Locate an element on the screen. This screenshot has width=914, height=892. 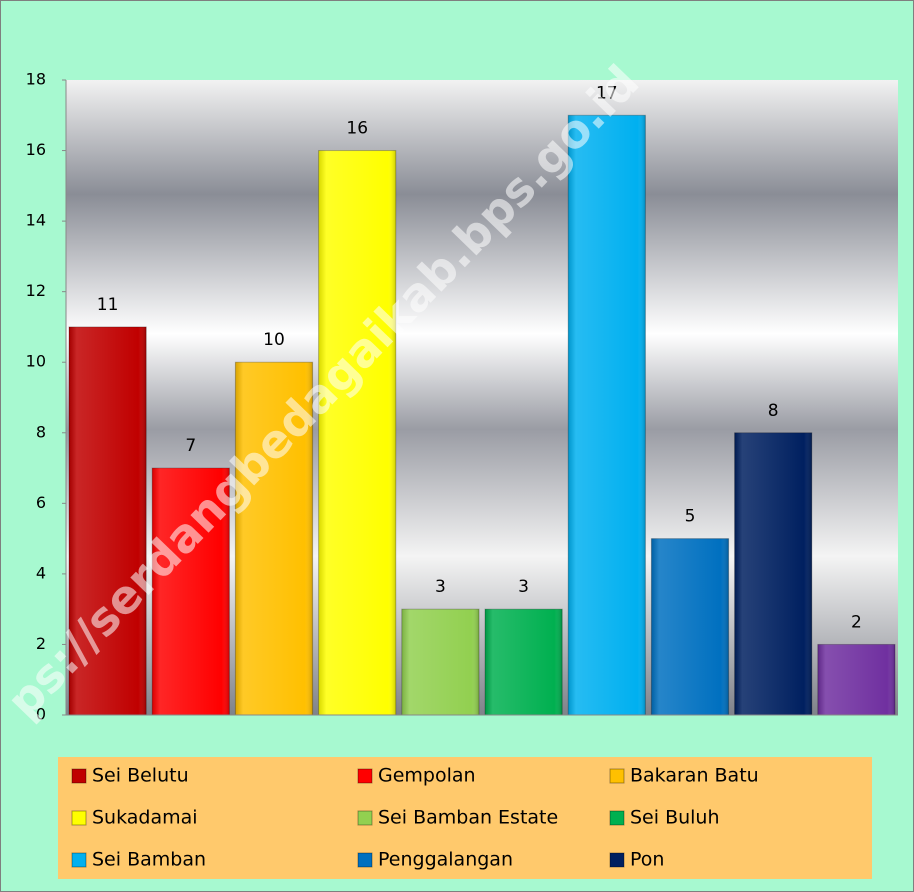
legend-box is located at coordinates (465, 818).